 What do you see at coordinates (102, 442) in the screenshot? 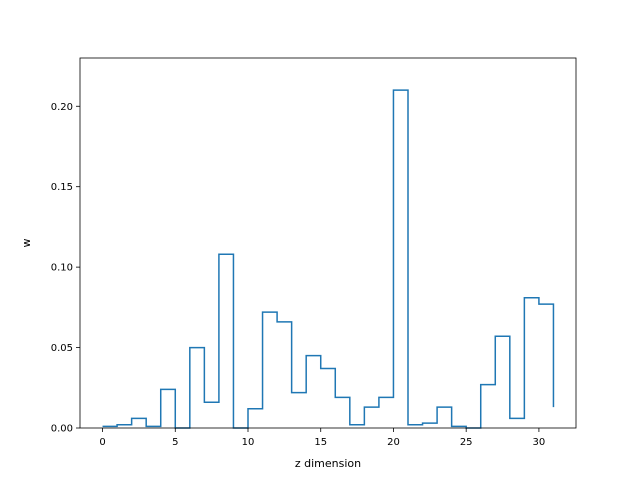
I see `x-tick-label: 0` at bounding box center [102, 442].